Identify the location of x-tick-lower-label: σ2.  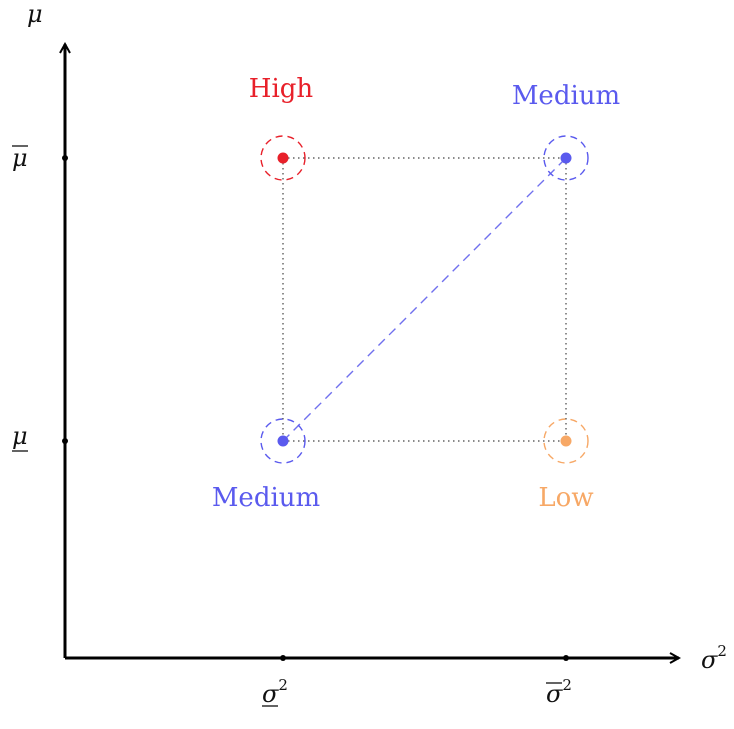
(275, 692).